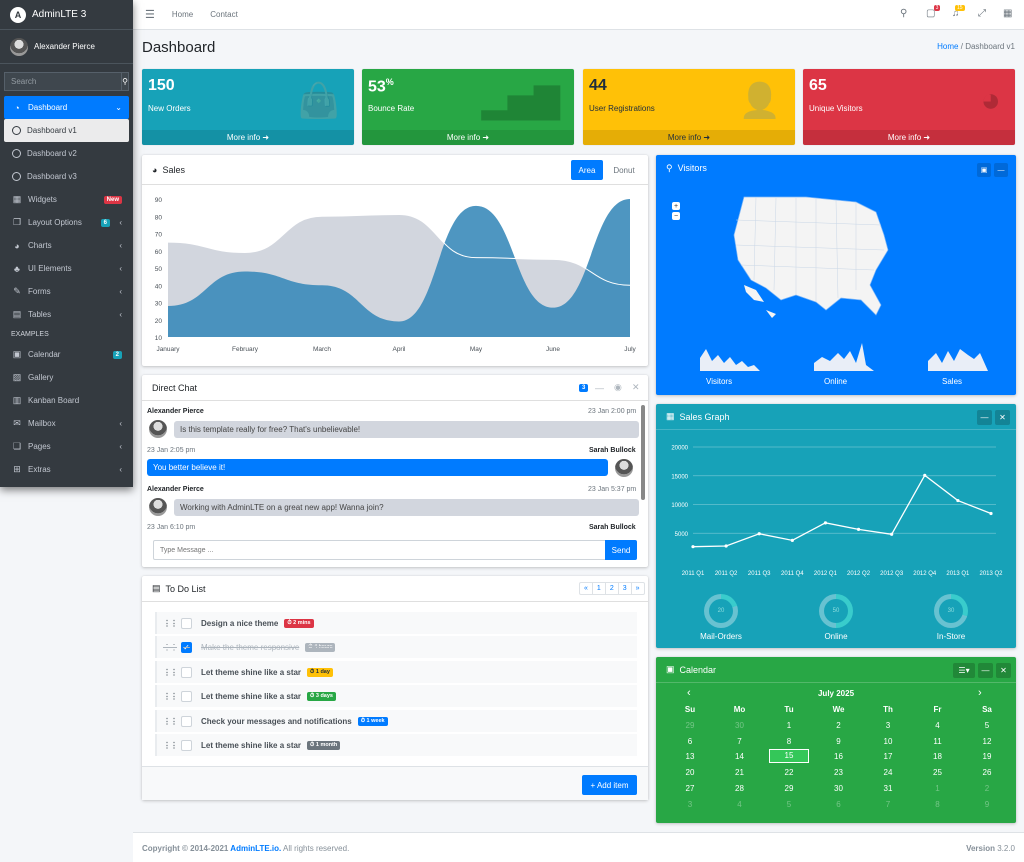 This screenshot has height=862, width=1024. I want to click on search-input, so click(63, 81).